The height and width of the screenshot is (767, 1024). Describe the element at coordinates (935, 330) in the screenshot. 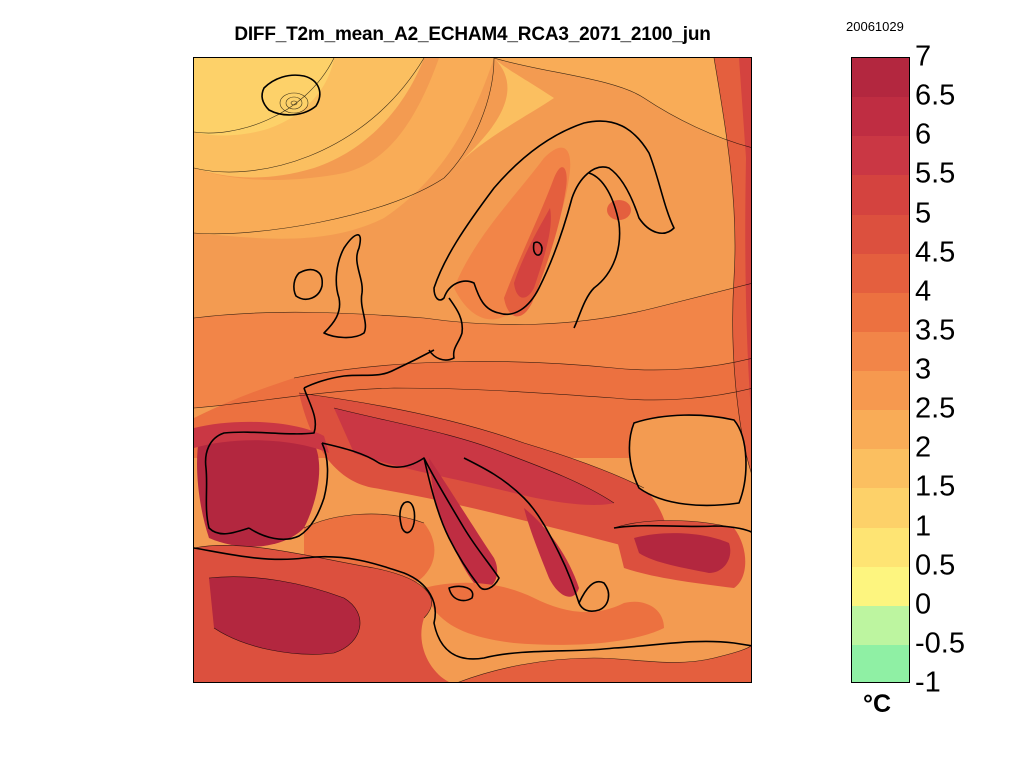

I see `colorbar-tick-label: 3.5` at that location.